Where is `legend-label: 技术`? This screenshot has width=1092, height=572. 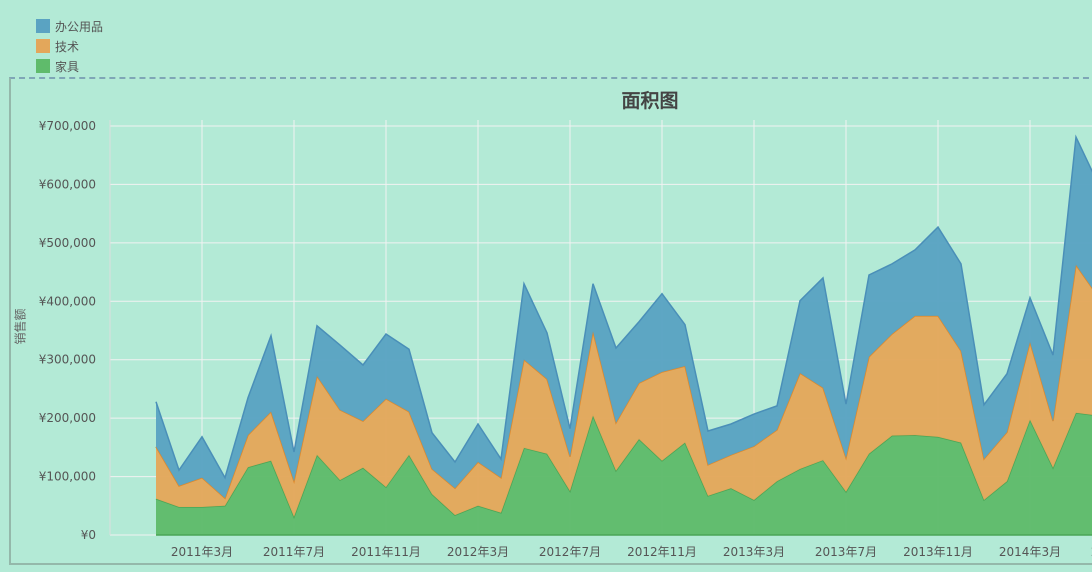 legend-label: 技术 is located at coordinates (67, 46).